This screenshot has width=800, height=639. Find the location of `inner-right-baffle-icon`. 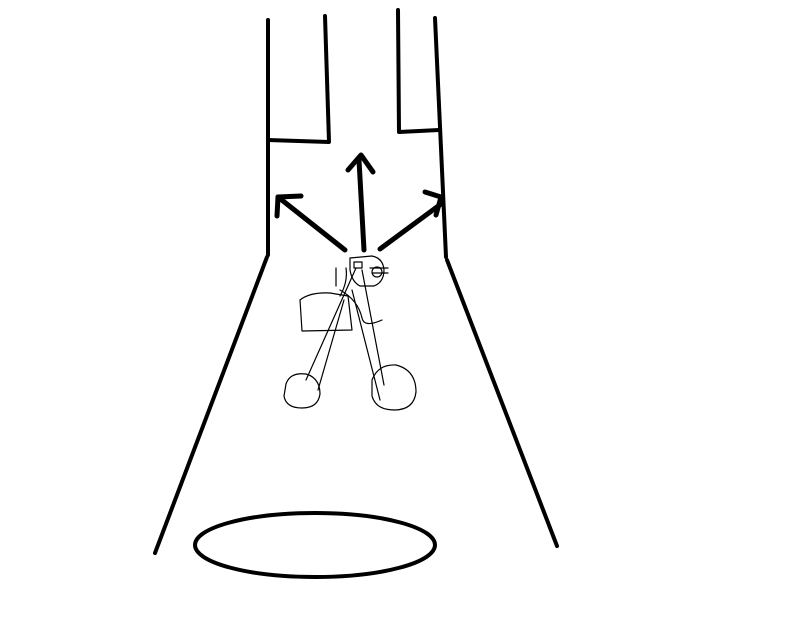

inner-right-baffle-icon is located at coordinates (418, 71).